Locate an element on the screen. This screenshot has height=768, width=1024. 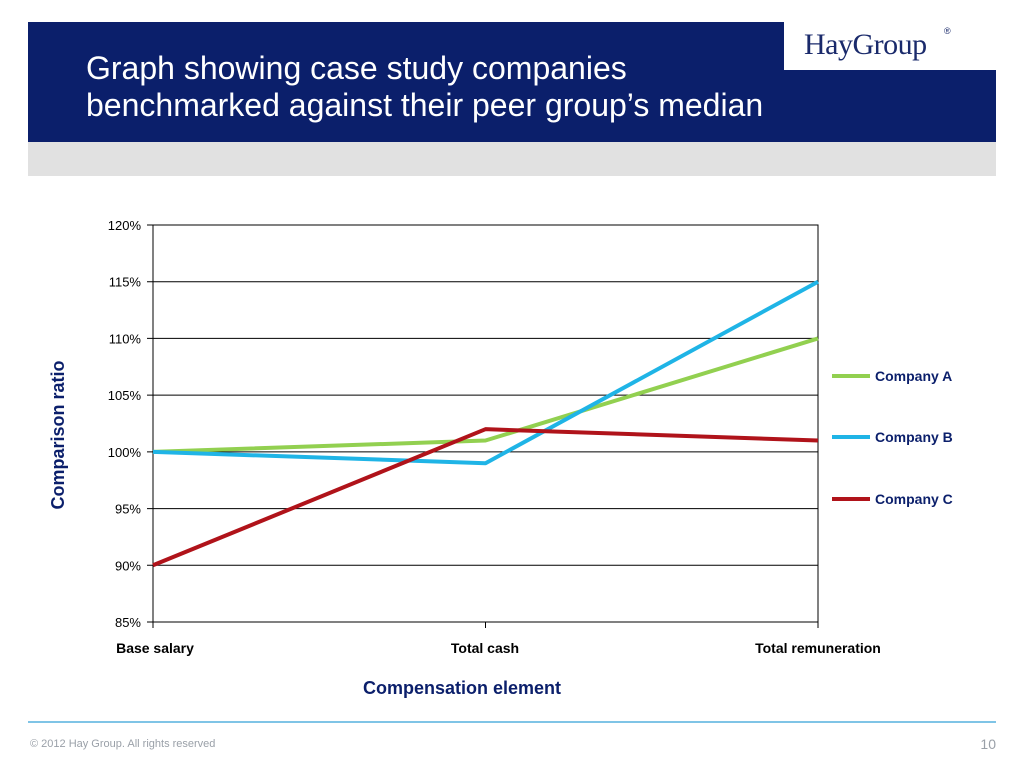
legend-label: Company C is located at coordinates (914, 499).